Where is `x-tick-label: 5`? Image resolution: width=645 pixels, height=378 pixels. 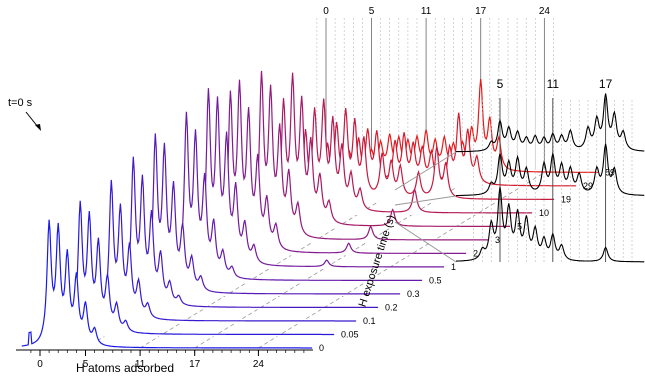
x-tick-label: 5 is located at coordinates (86, 364).